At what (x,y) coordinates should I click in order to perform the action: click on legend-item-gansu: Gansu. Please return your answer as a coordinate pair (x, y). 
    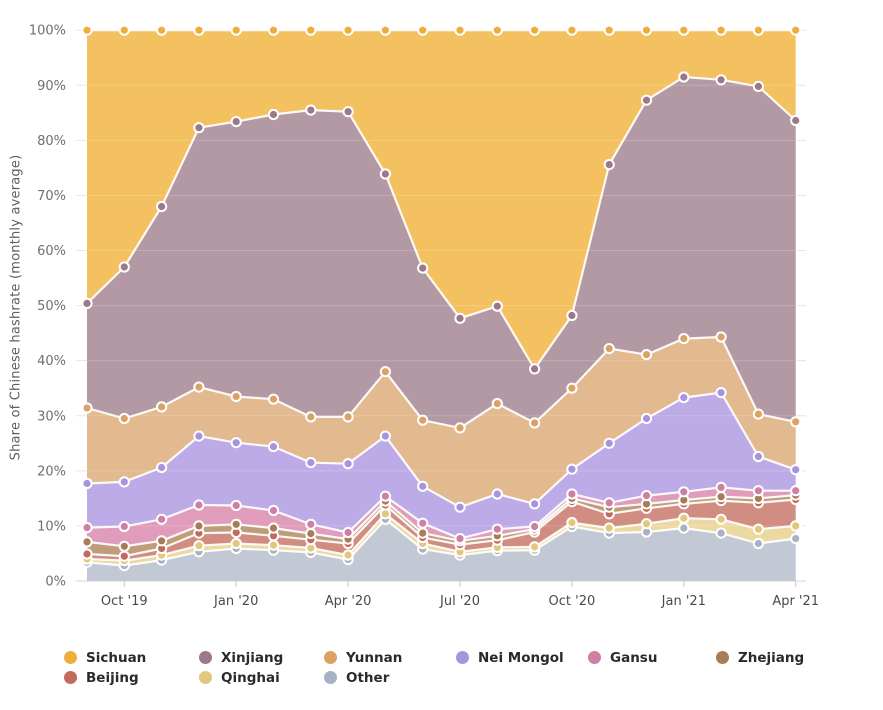
    Looking at the image, I should click on (652, 657).